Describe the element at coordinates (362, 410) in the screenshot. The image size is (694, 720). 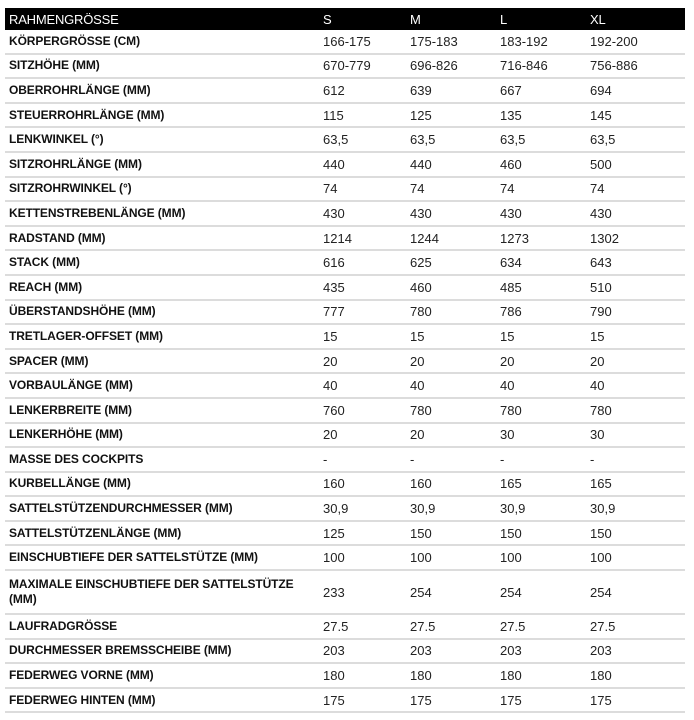
I see `cell-value: 760` at that location.